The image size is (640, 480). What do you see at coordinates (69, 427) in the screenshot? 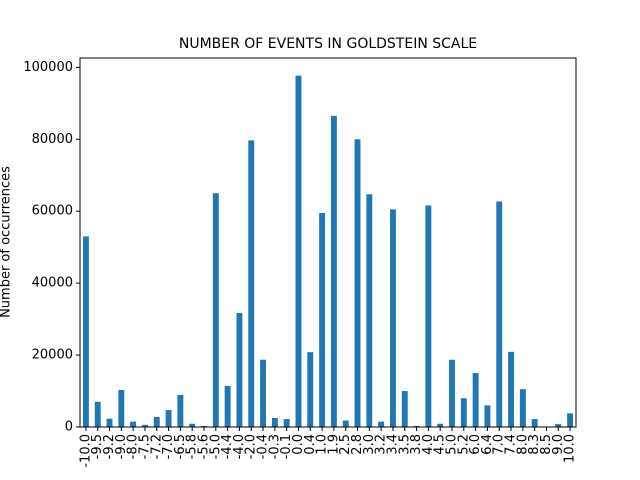
I see `y-tick-label: 0` at bounding box center [69, 427].